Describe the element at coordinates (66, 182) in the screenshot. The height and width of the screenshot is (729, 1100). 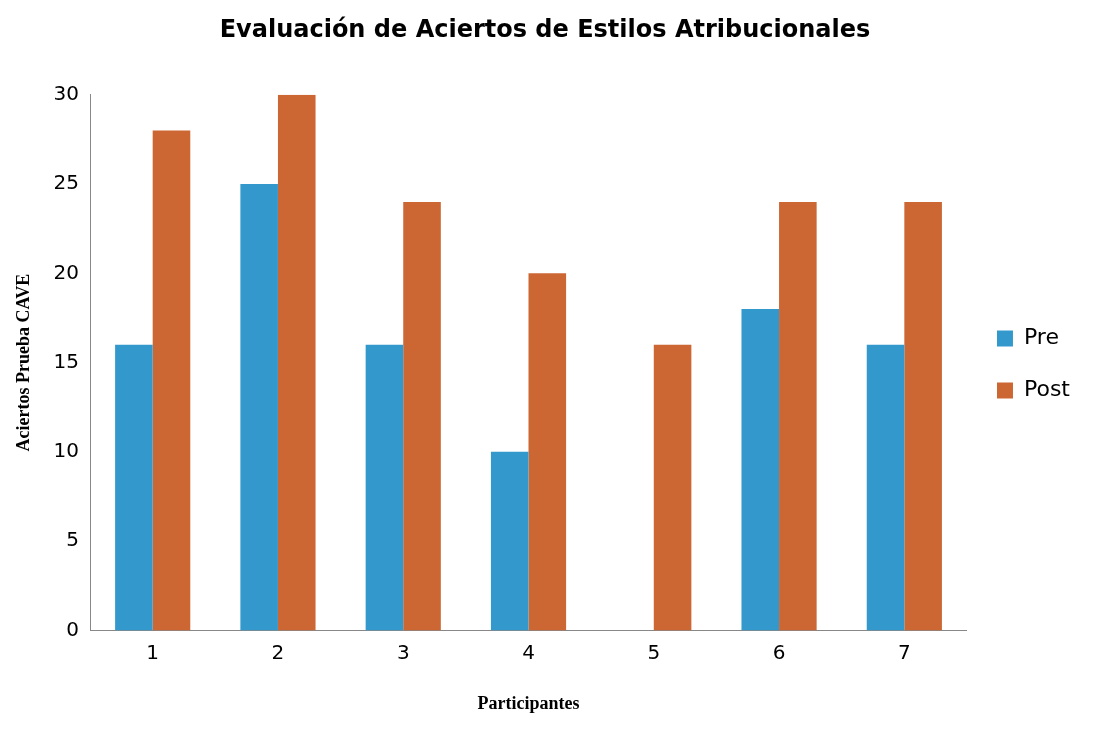
I see `y-tick-label: 25` at that location.